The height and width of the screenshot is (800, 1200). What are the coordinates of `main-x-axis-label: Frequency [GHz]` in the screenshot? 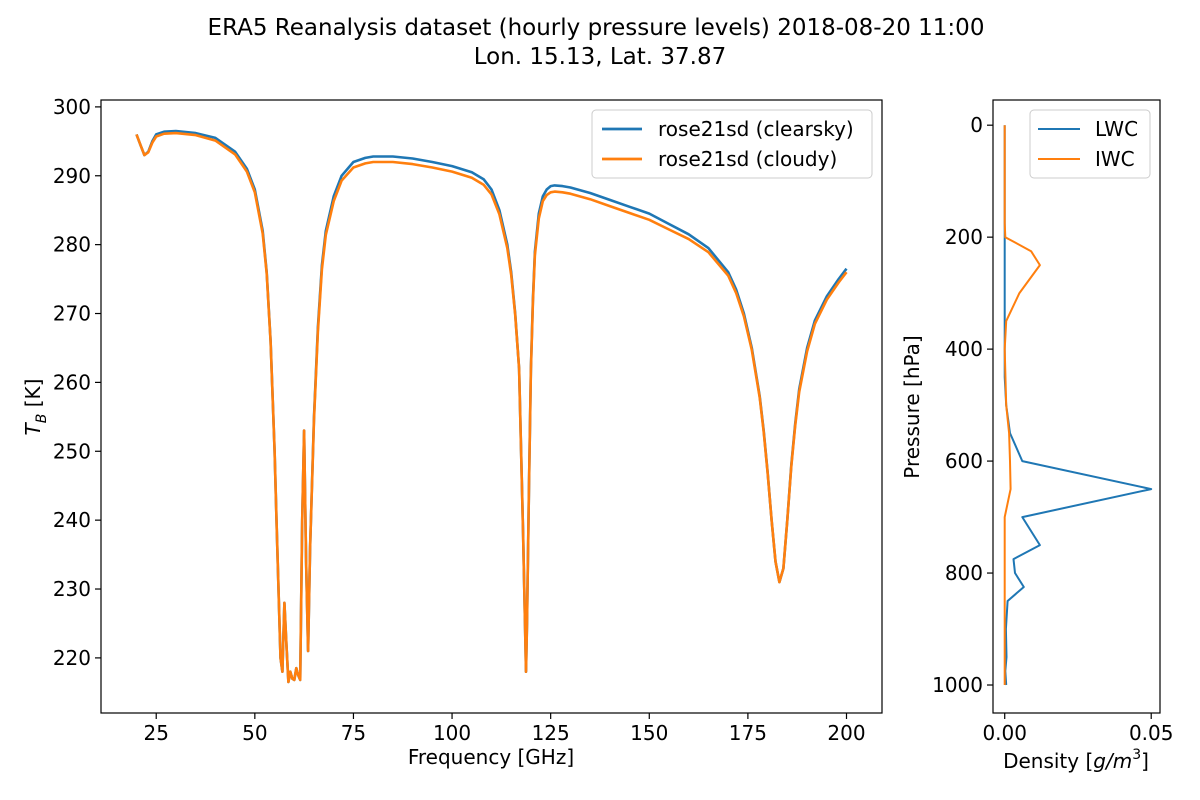 It's located at (491, 757).